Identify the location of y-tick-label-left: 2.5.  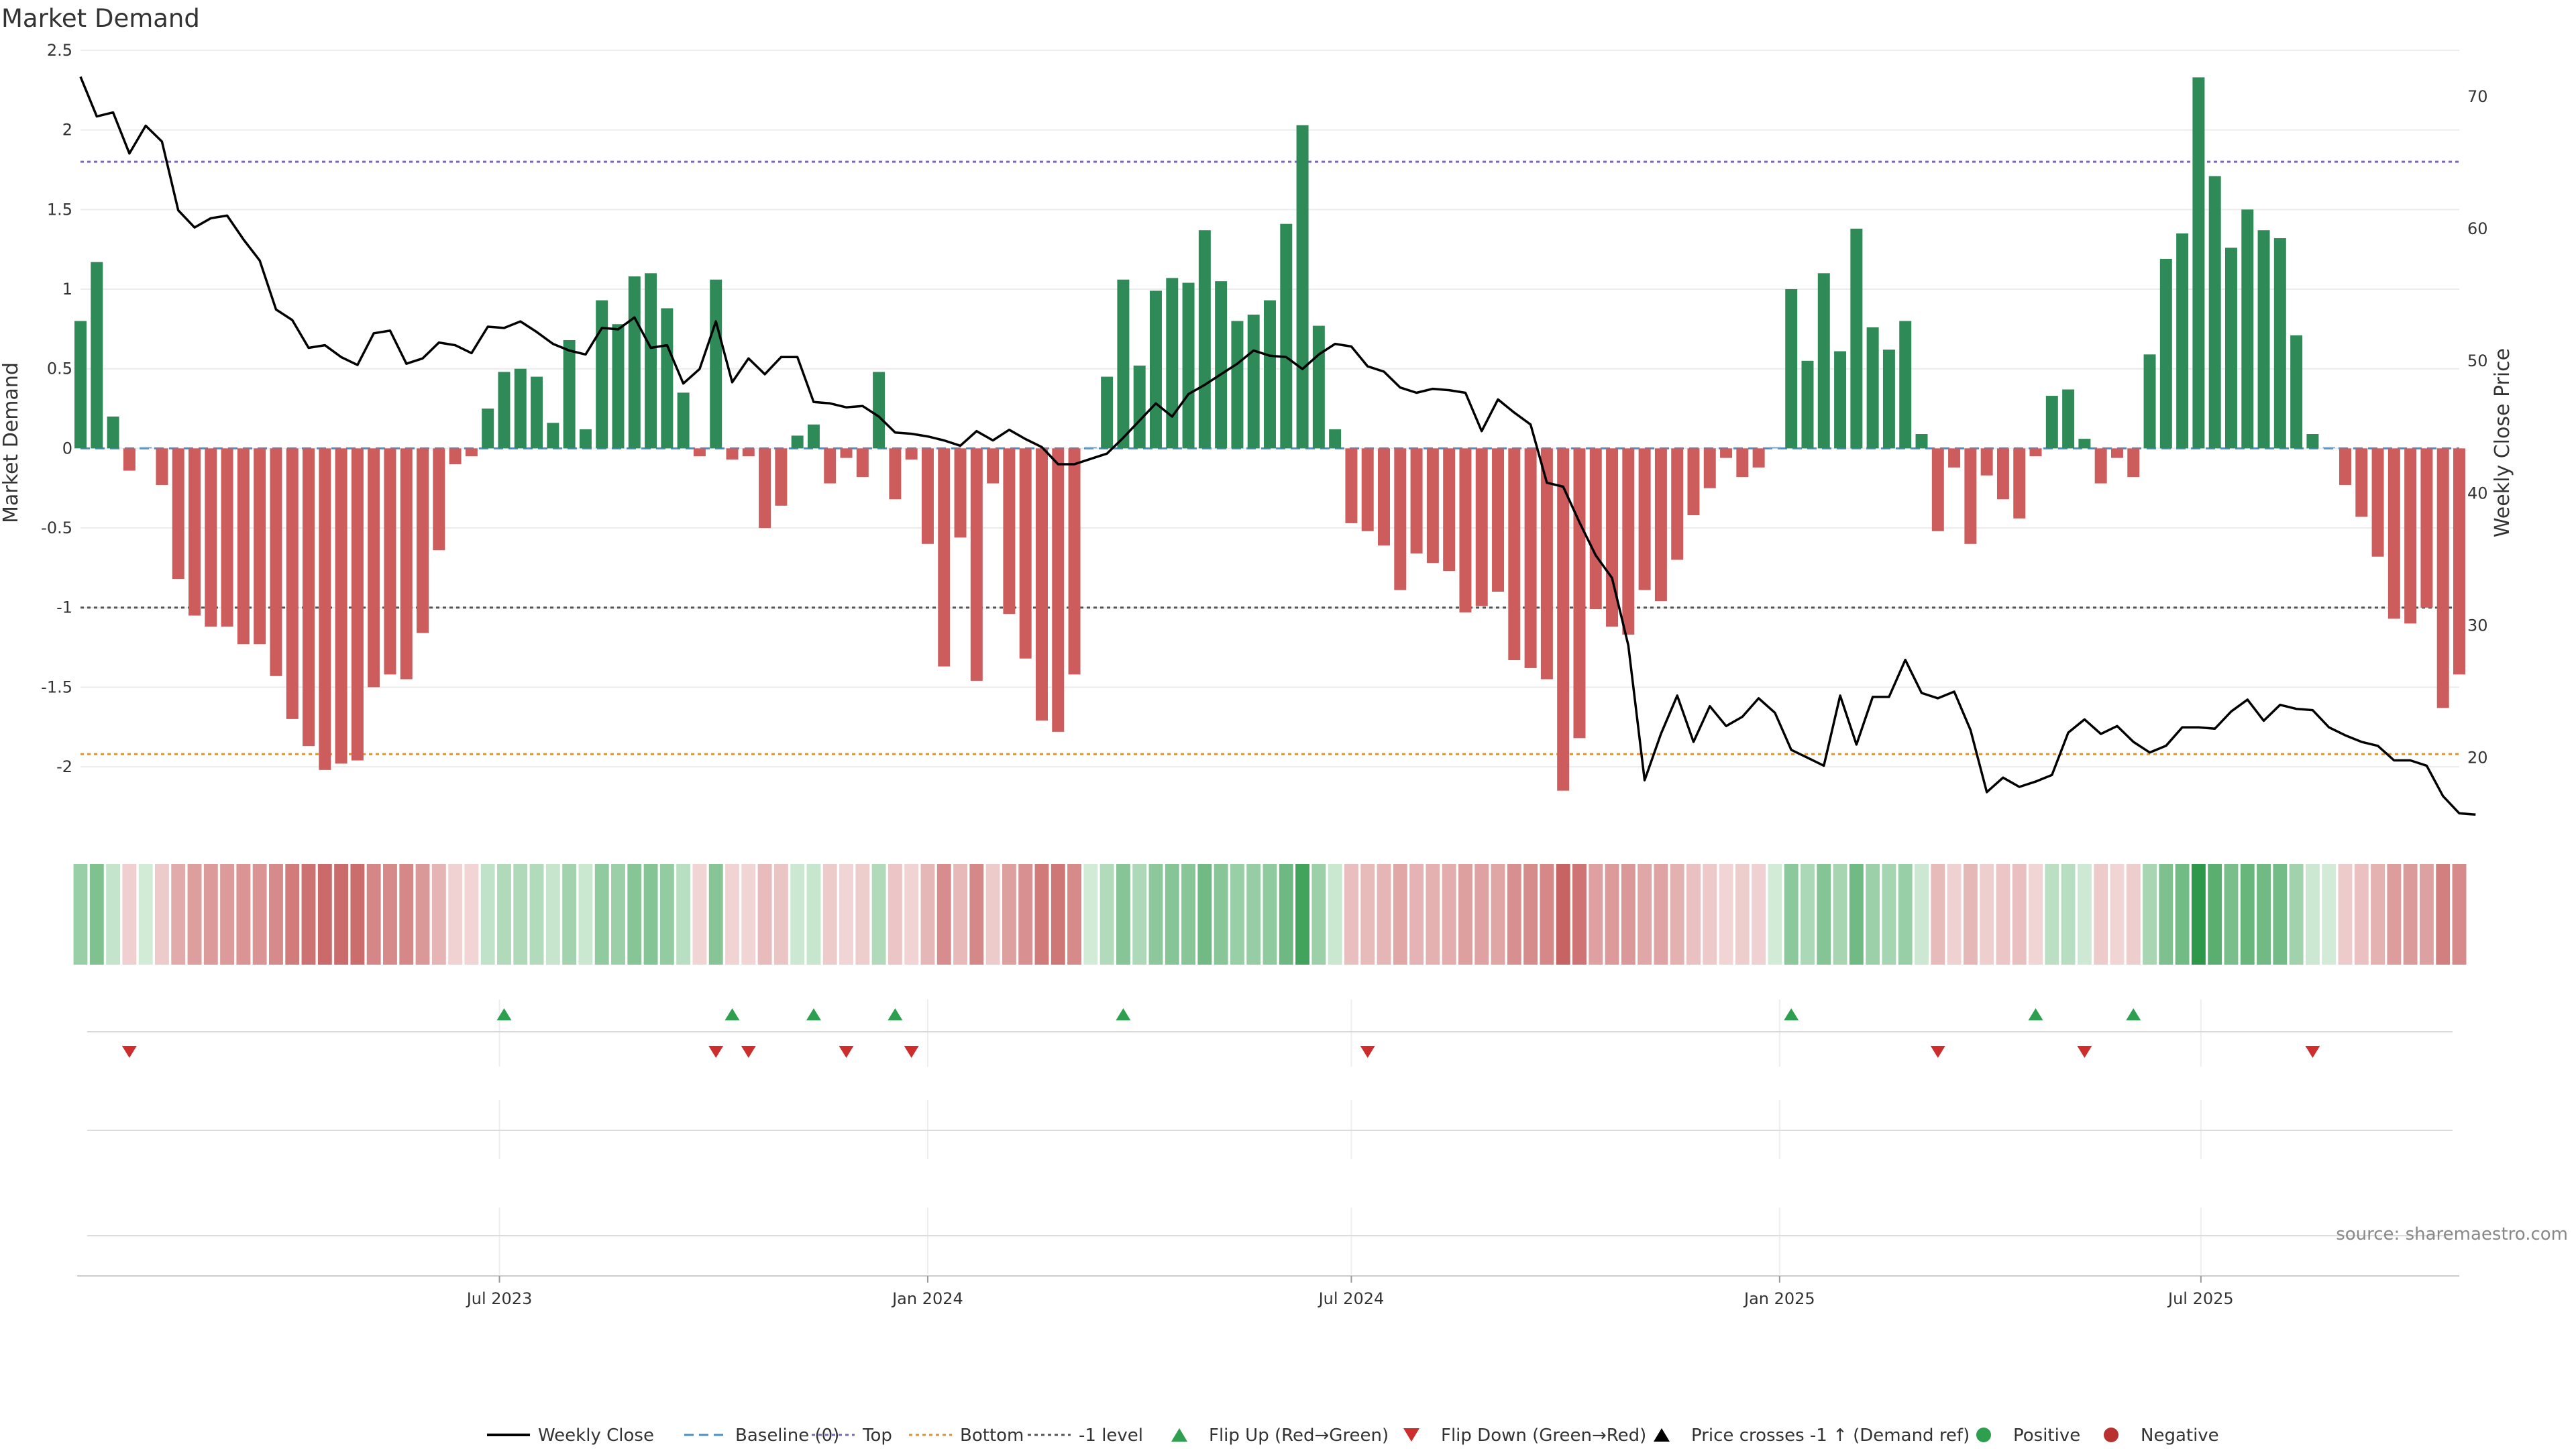
(59, 50).